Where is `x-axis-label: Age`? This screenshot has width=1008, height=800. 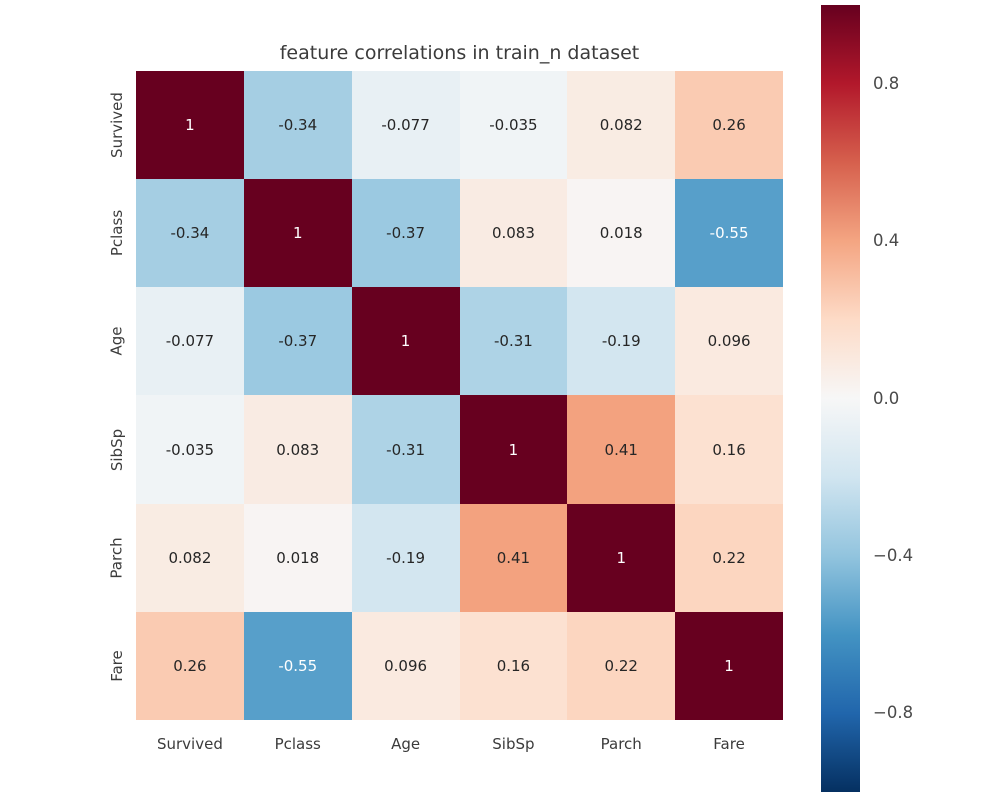
x-axis-label: Age is located at coordinates (406, 744).